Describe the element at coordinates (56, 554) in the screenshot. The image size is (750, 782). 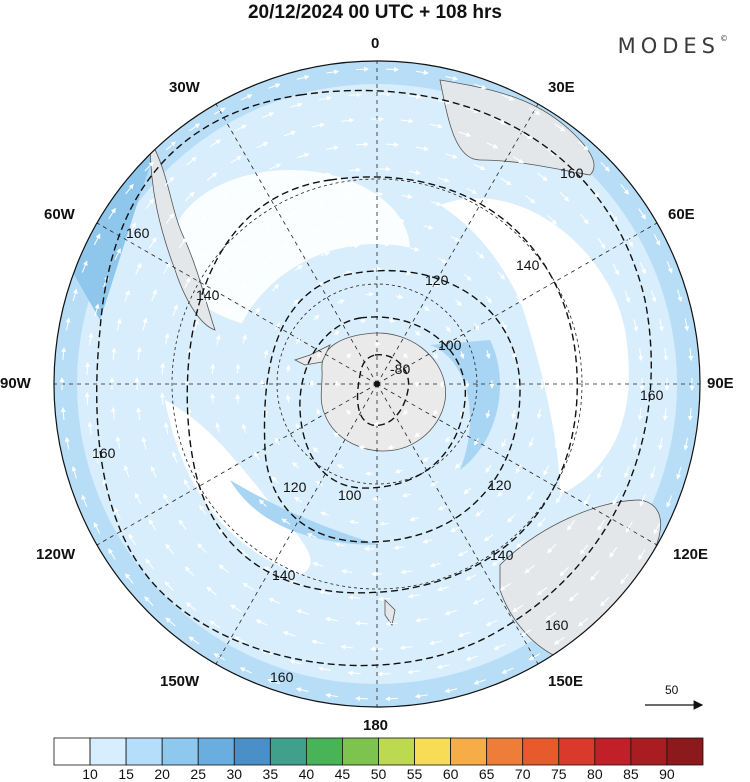
I see `lon-label-120w: 120W` at that location.